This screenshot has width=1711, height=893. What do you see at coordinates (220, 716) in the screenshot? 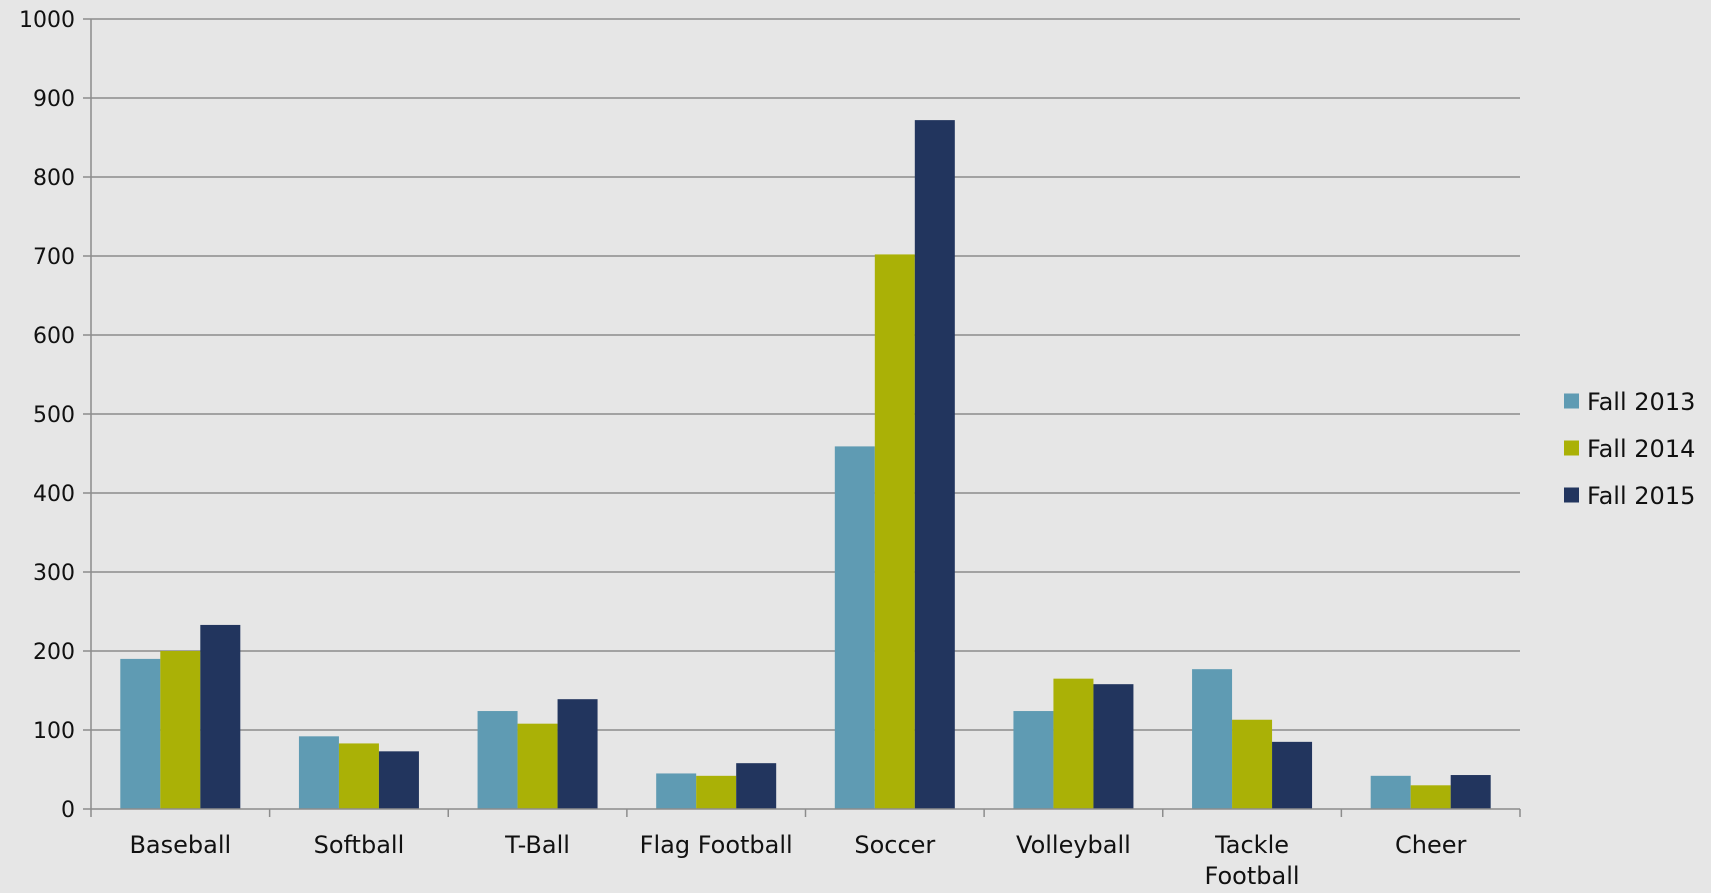
I see `bar-fall-2015-baseball` at bounding box center [220, 716].